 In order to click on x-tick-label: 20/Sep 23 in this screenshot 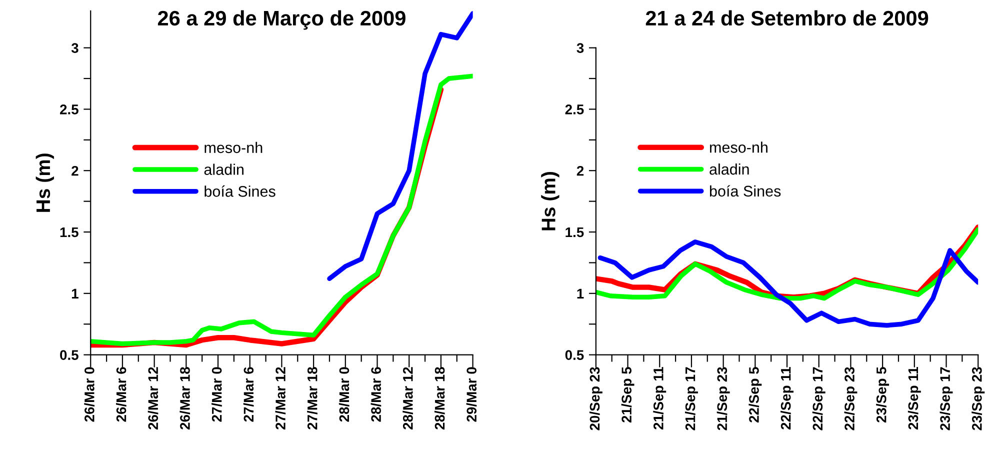, I will do `click(595, 398)`.